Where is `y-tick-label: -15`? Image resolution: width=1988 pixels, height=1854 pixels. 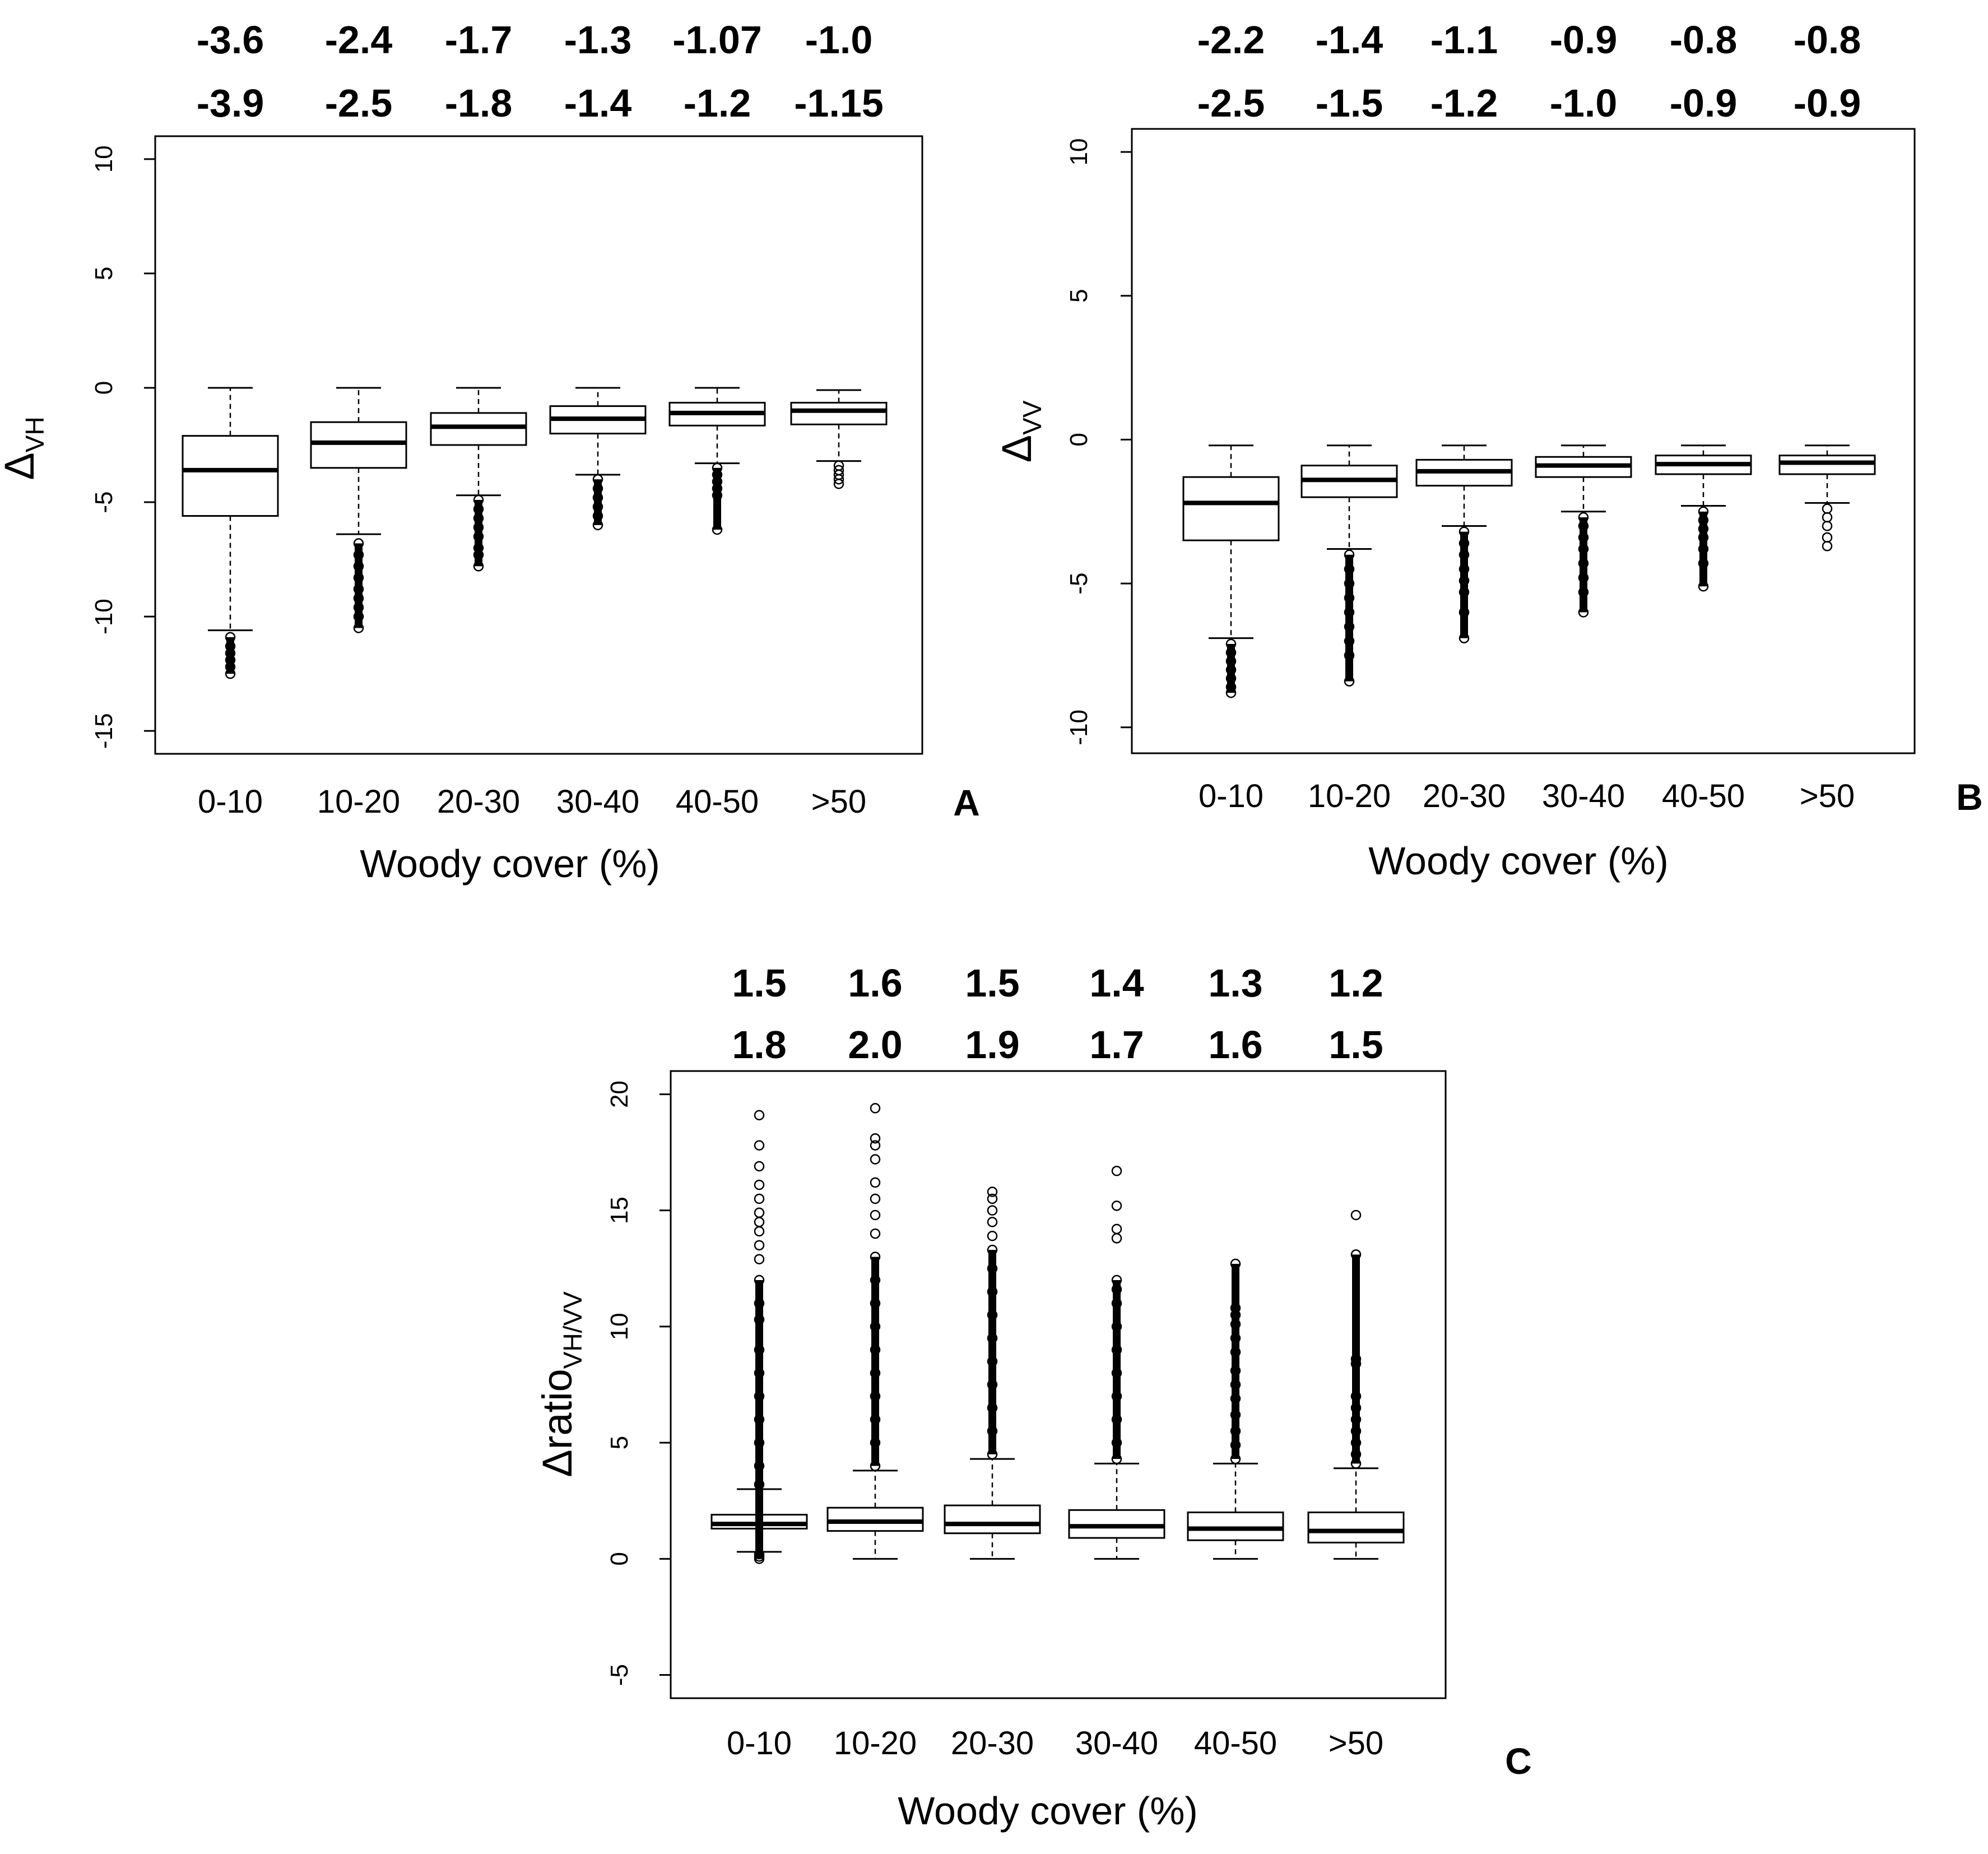
y-tick-label: -15 is located at coordinates (104, 731).